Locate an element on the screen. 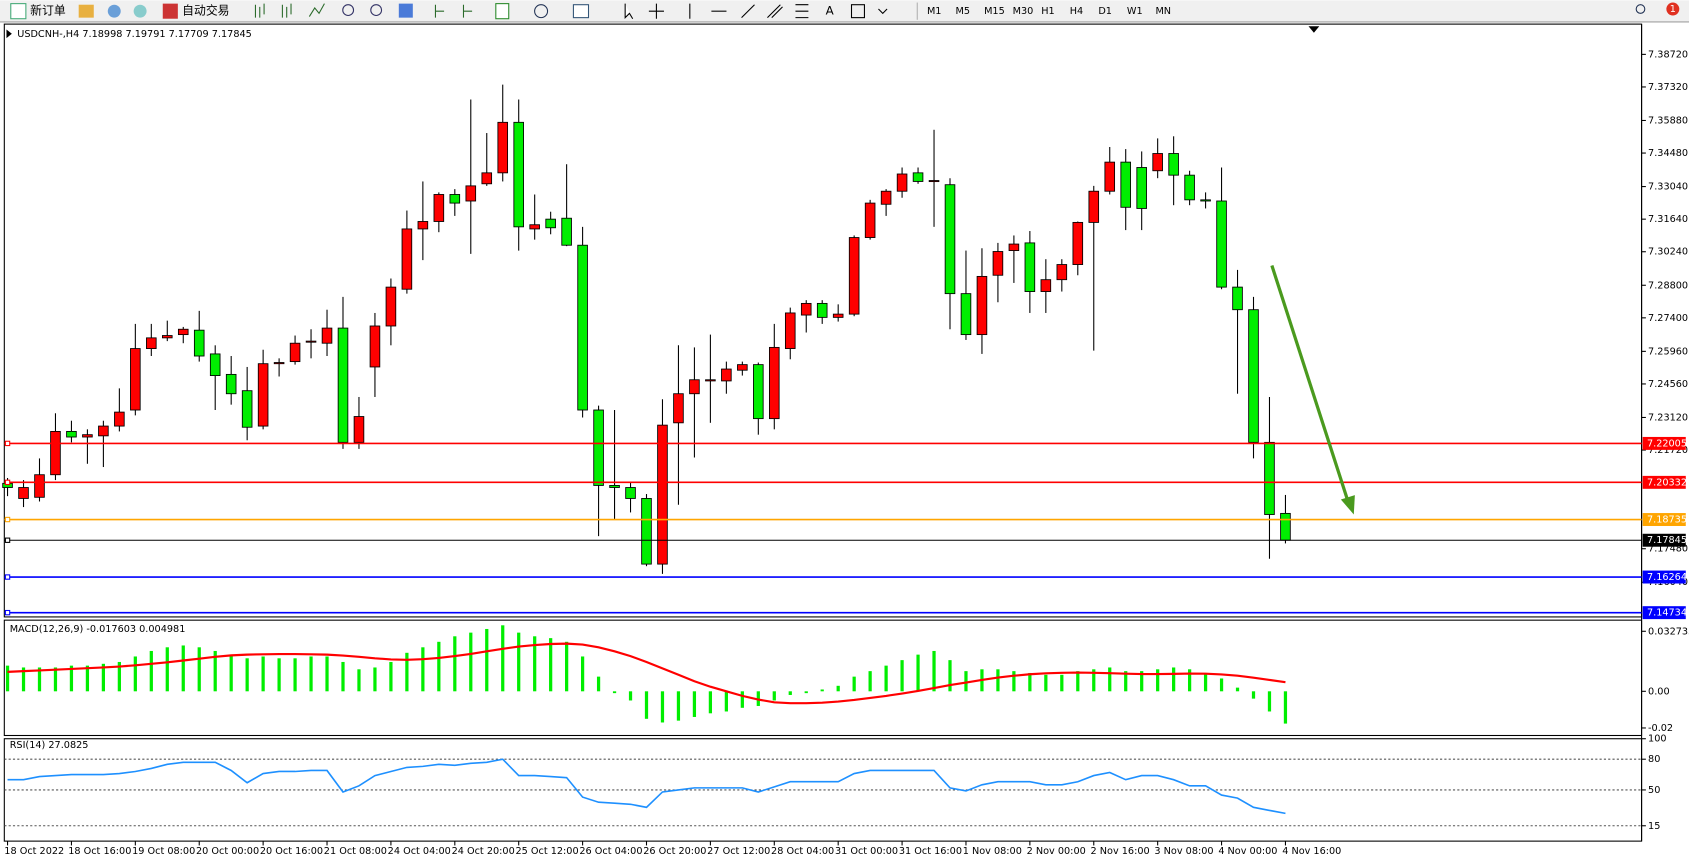 Image resolution: width=1689 pixels, height=862 pixels. crosshair-icon is located at coordinates (656, 11).